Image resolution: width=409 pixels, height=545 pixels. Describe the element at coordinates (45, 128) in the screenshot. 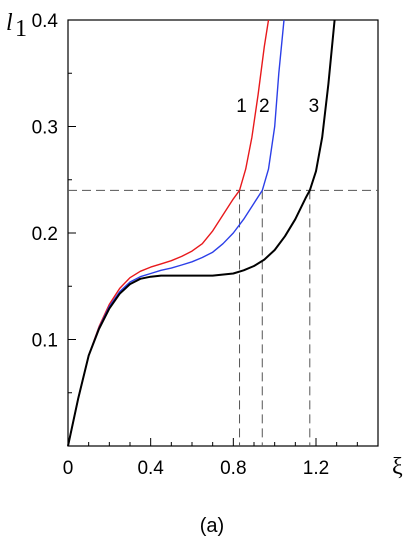

I see `y-tick-label: 0.3` at that location.